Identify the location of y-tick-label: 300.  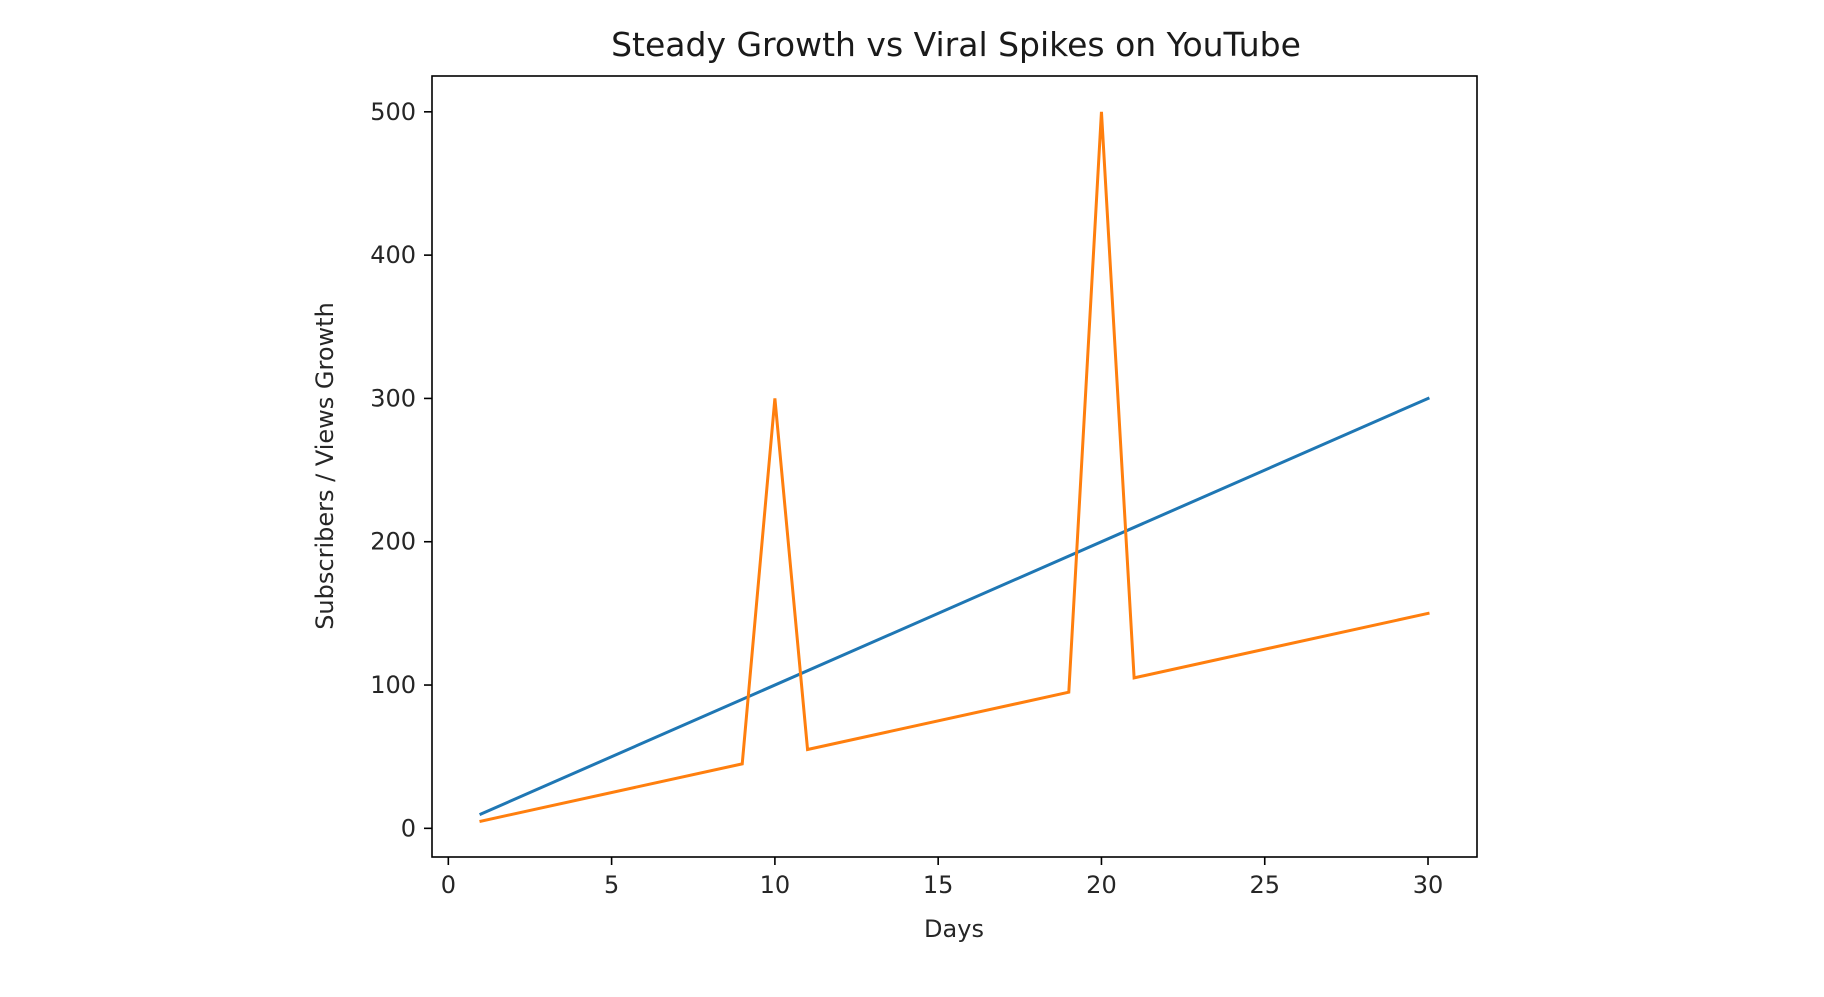
(393, 398).